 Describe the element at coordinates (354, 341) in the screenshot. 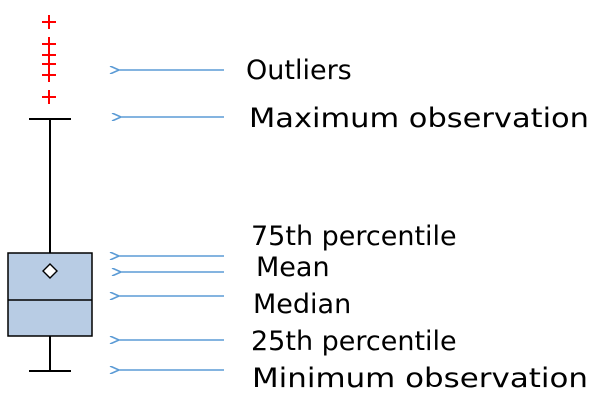

I see `label-p25: 25th percentile` at that location.